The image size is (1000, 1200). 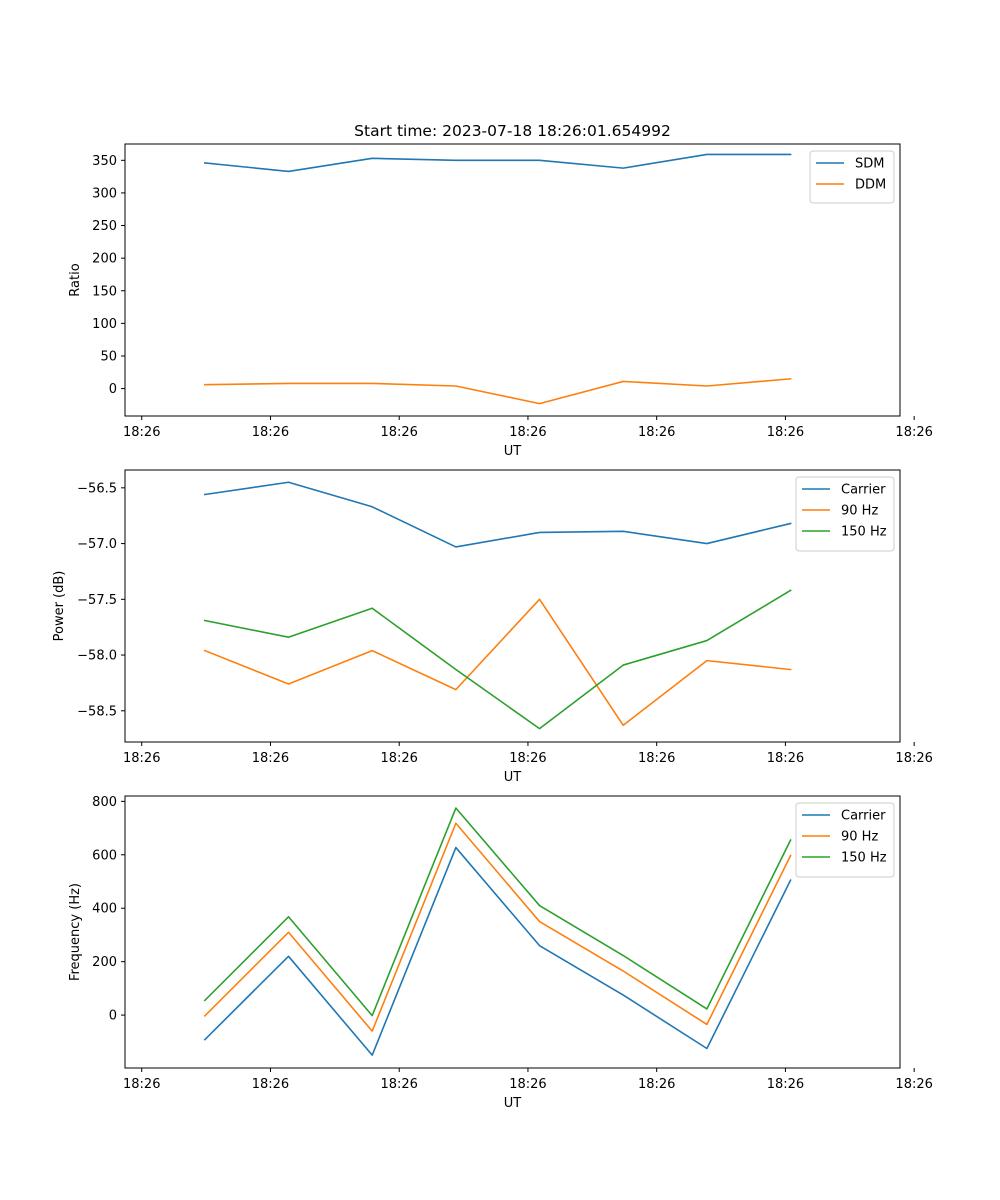 What do you see at coordinates (97, 488) in the screenshot?
I see `y-tick-label: −56.5` at bounding box center [97, 488].